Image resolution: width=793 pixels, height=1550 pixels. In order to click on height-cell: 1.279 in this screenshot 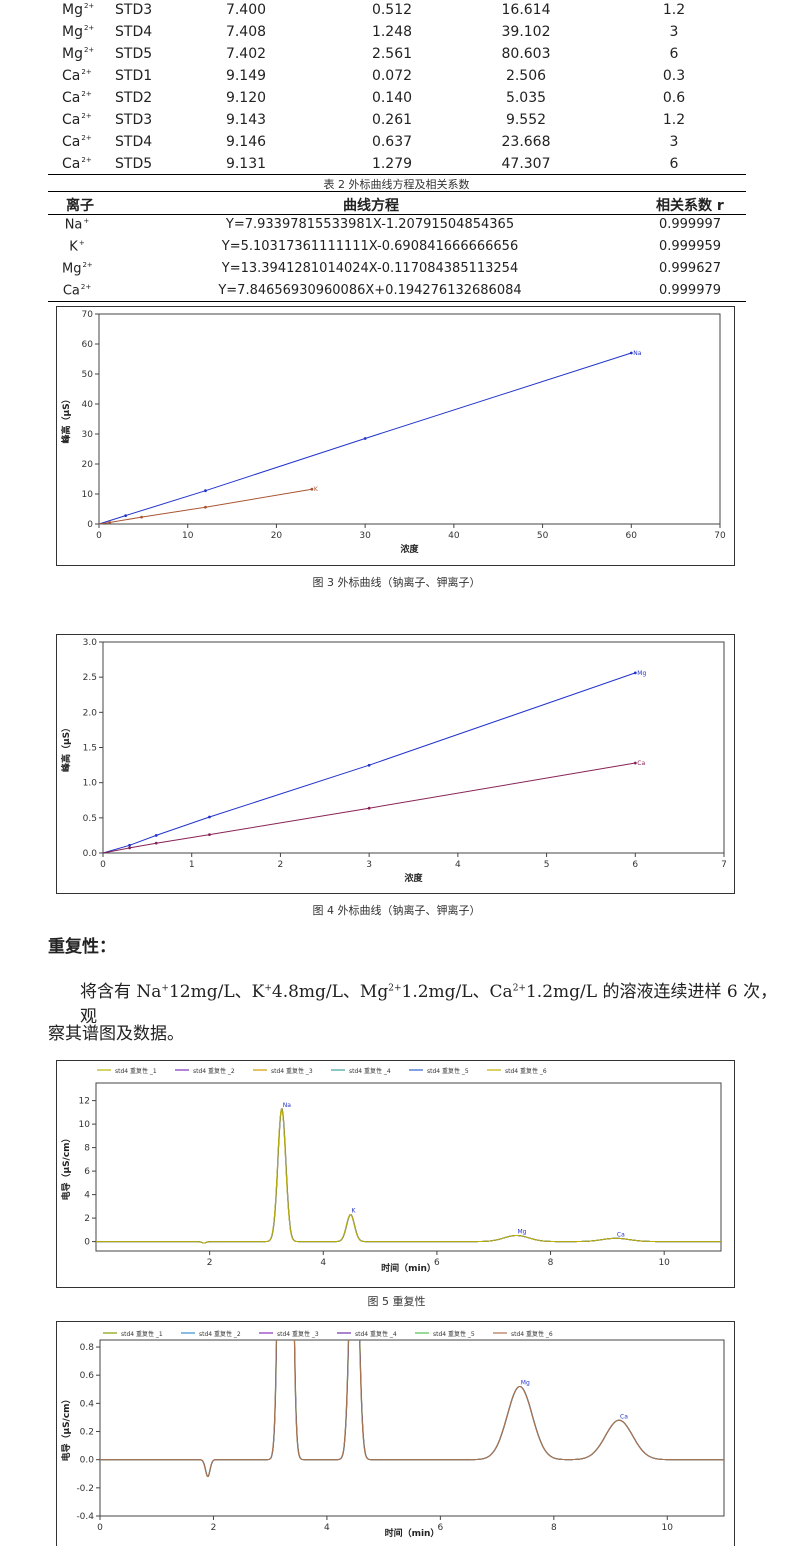, I will do `click(392, 164)`.